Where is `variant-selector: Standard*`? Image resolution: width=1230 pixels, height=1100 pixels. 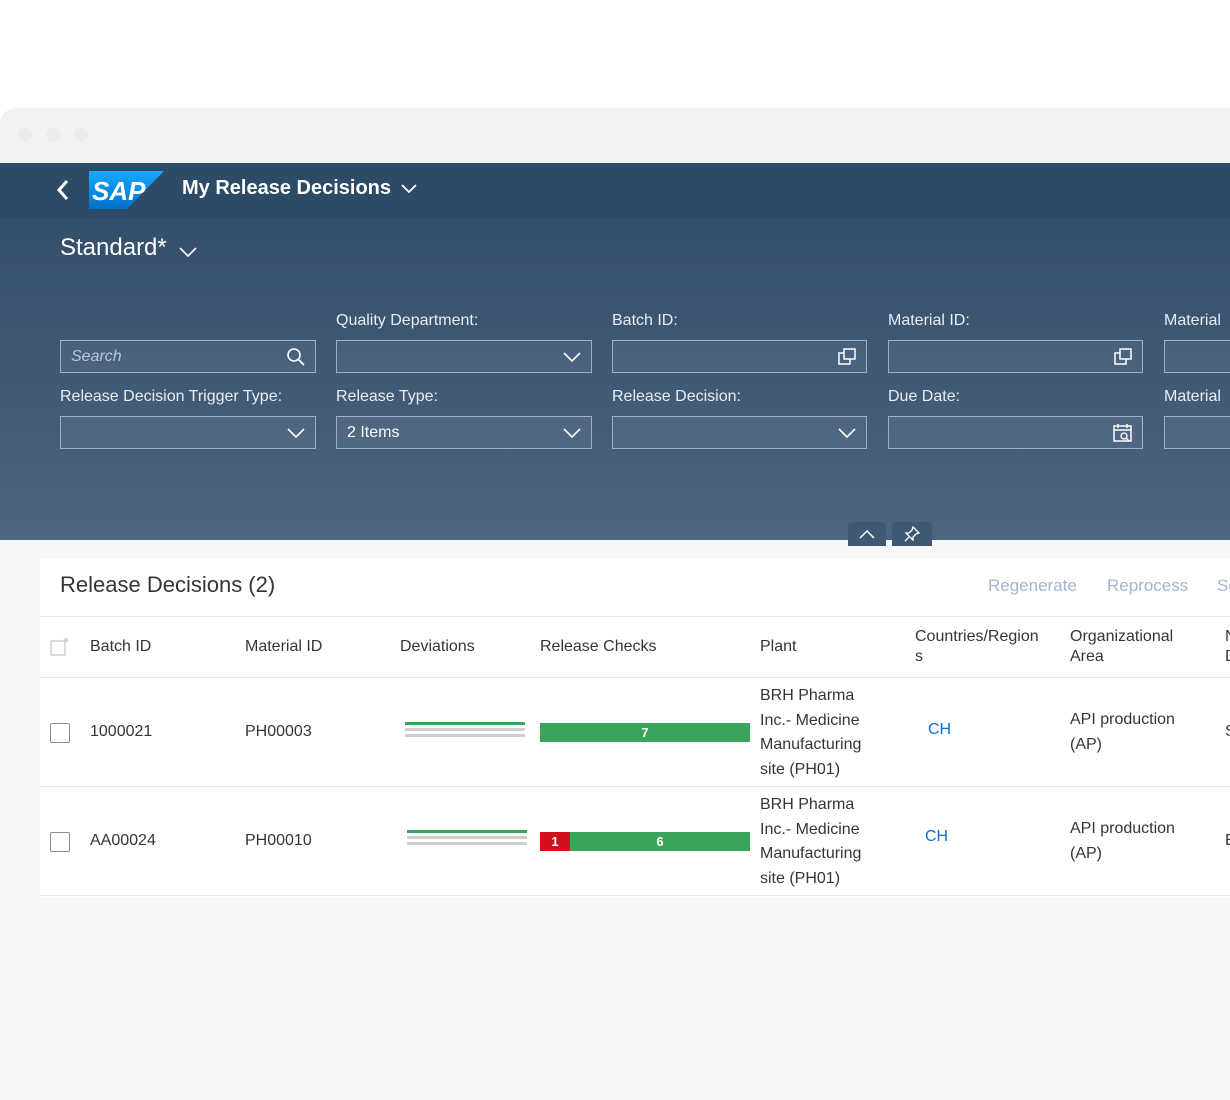 variant-selector: Standard* is located at coordinates (128, 248).